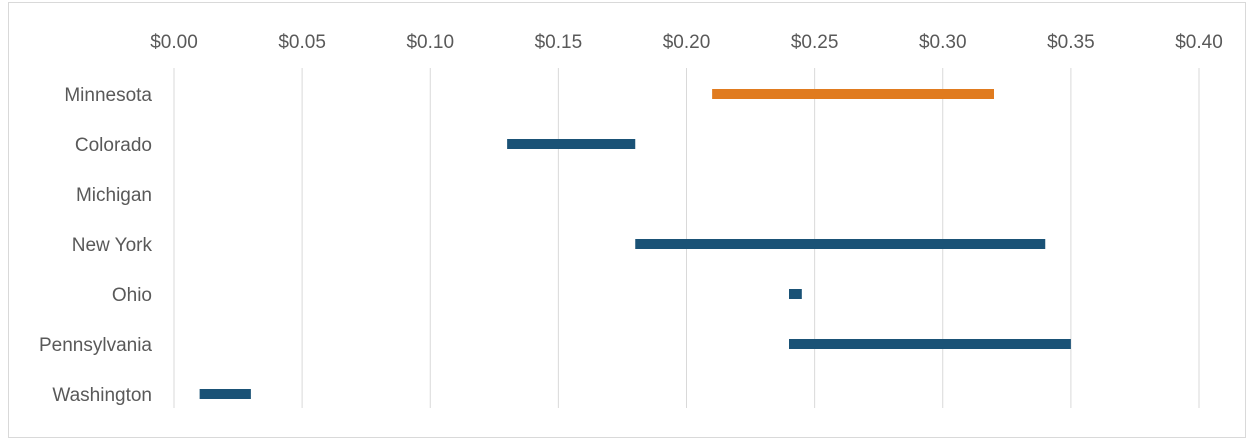 This screenshot has height=444, width=1250. Describe the element at coordinates (1071, 42) in the screenshot. I see `x-tick-label: $0.35` at that location.